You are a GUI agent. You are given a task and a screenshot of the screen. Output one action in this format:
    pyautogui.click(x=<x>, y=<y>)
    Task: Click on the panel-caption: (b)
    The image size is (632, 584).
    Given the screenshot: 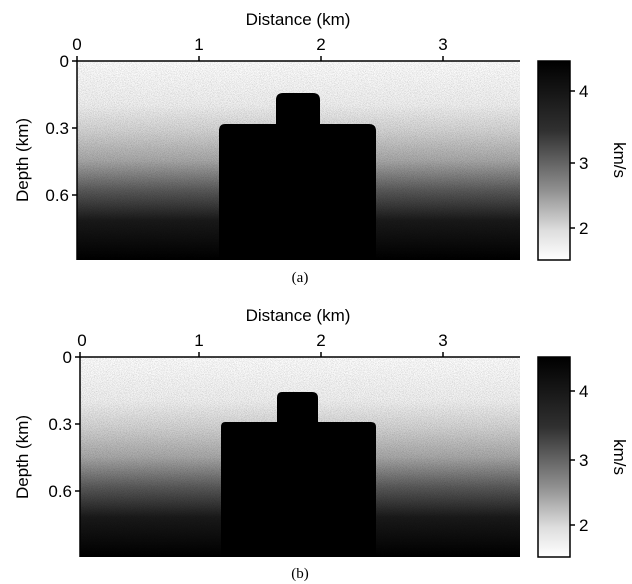 What is the action you would take?
    pyautogui.click(x=300, y=574)
    